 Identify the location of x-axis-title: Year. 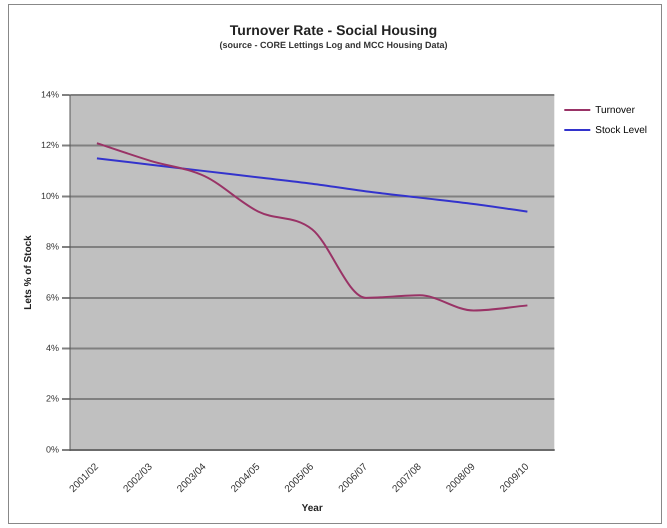
(312, 508).